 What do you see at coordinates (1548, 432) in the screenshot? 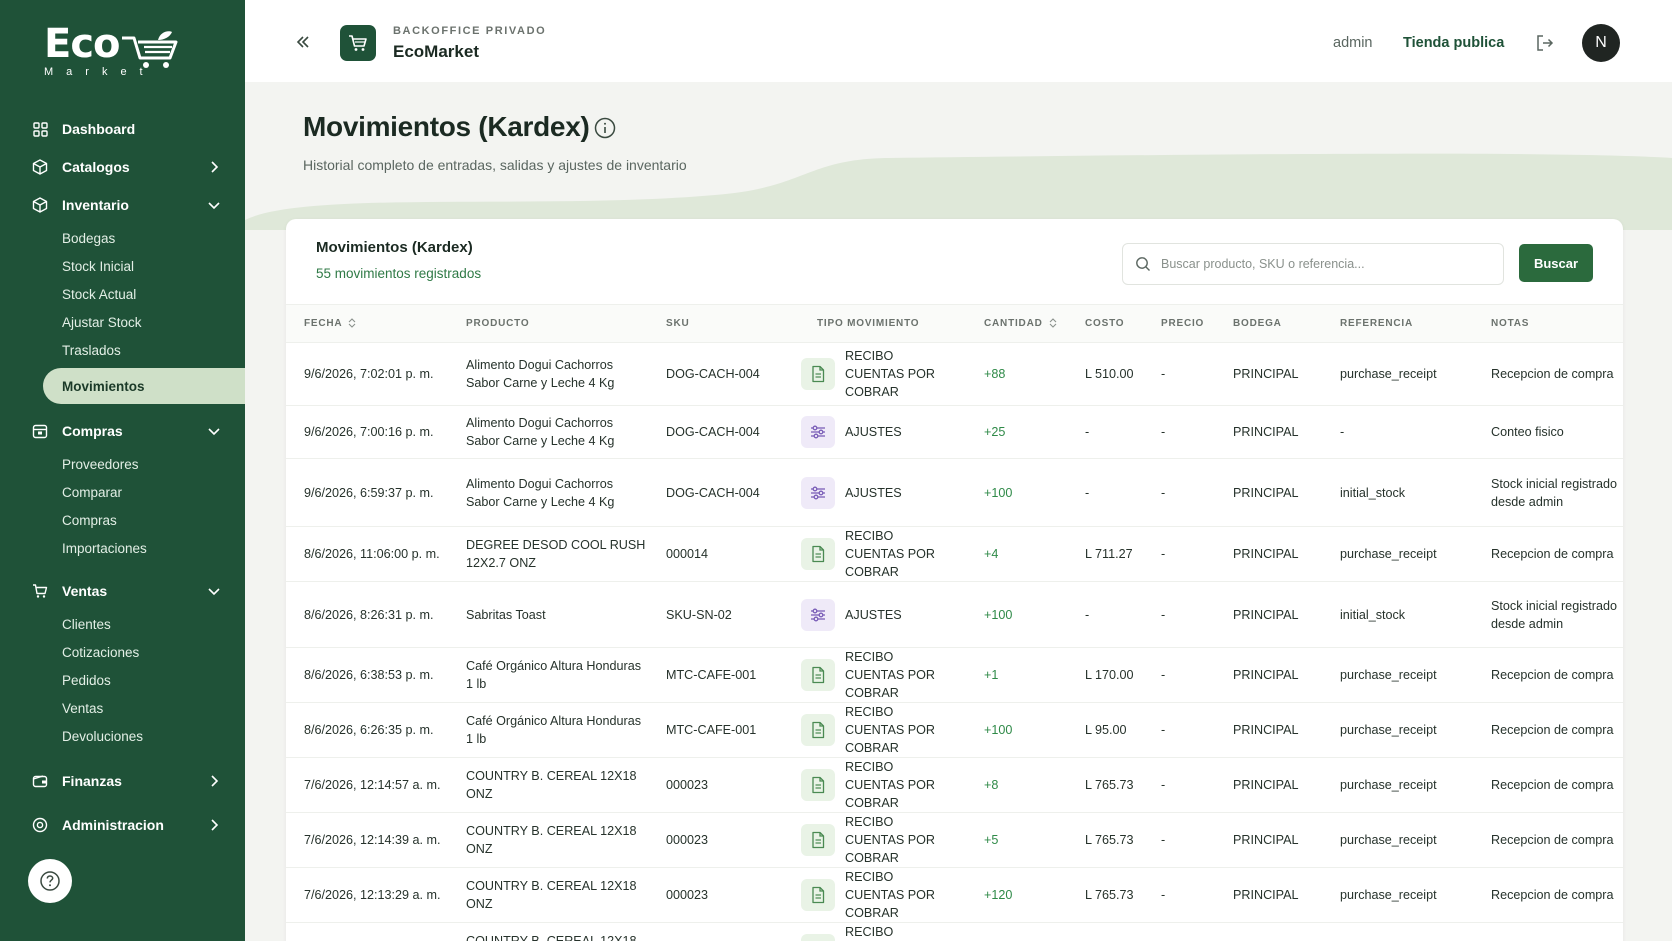
I see `cell-notas: Conteo fisico` at bounding box center [1548, 432].